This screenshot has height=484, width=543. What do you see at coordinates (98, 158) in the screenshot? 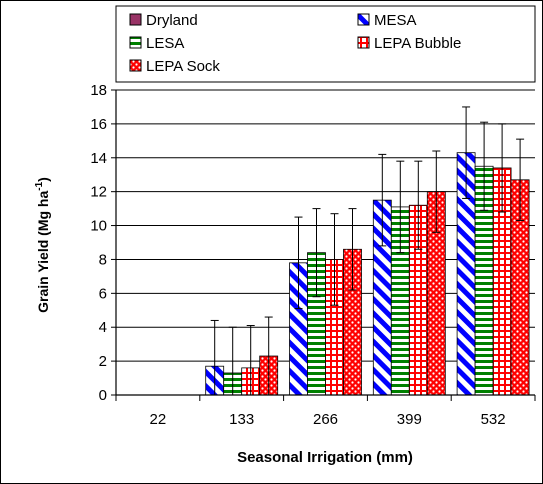
I see `y-tick-label: 14` at bounding box center [98, 158].